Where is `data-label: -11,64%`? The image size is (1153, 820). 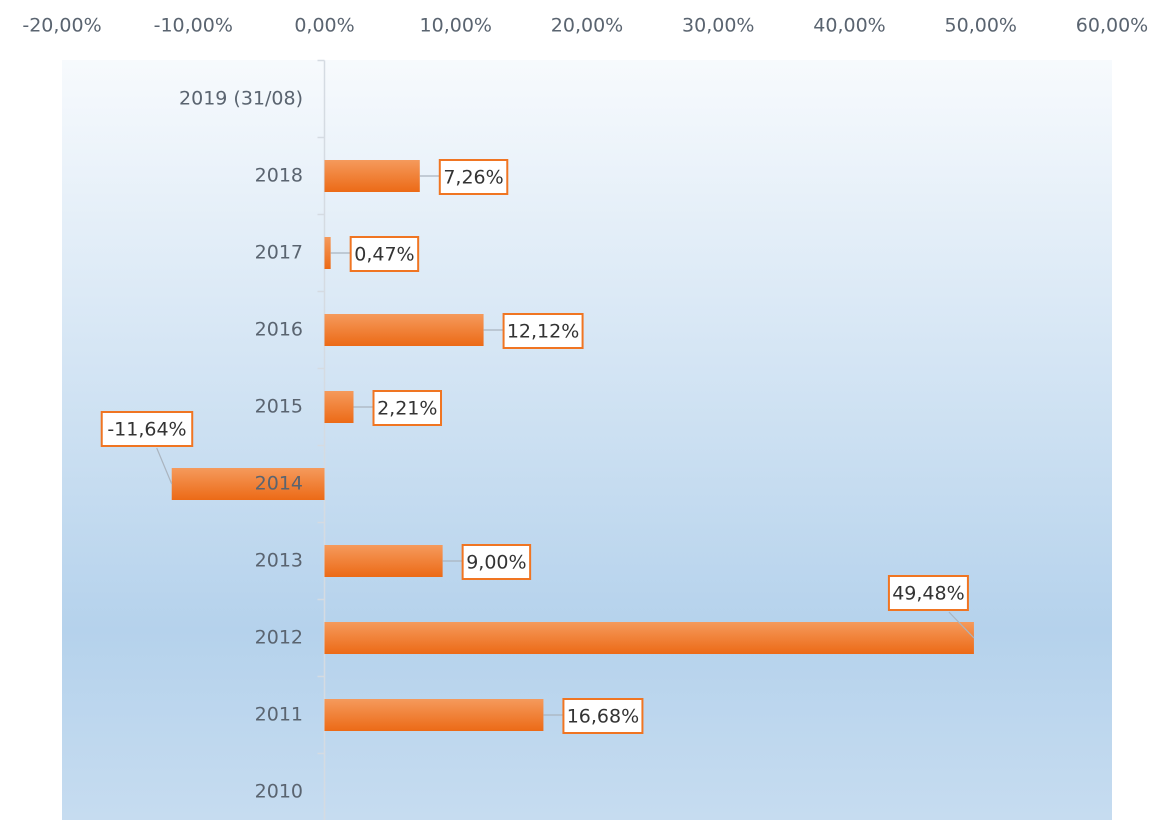 data-label: -11,64% is located at coordinates (146, 430).